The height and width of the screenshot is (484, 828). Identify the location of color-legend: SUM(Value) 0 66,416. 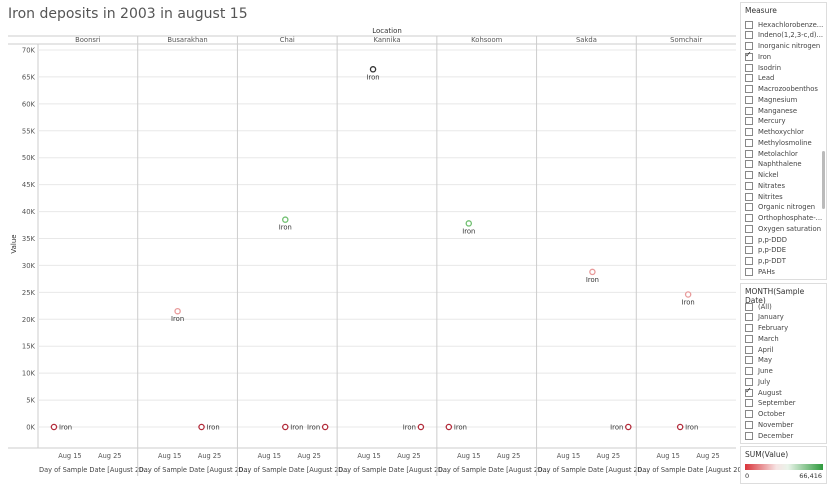
(783, 465).